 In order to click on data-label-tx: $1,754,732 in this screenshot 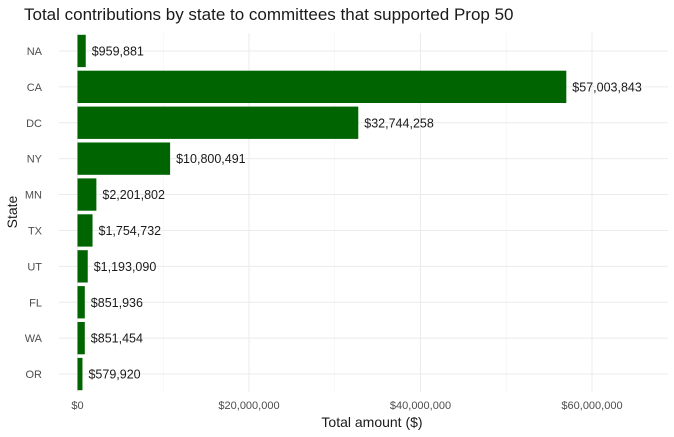, I will do `click(130, 231)`.